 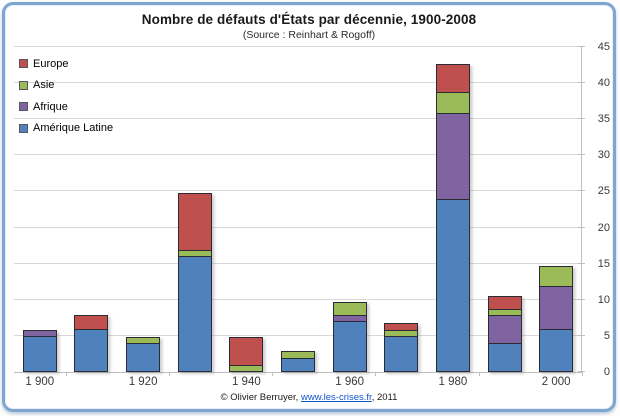 What do you see at coordinates (603, 47) in the screenshot?
I see `y-axis-label-45: 45` at bounding box center [603, 47].